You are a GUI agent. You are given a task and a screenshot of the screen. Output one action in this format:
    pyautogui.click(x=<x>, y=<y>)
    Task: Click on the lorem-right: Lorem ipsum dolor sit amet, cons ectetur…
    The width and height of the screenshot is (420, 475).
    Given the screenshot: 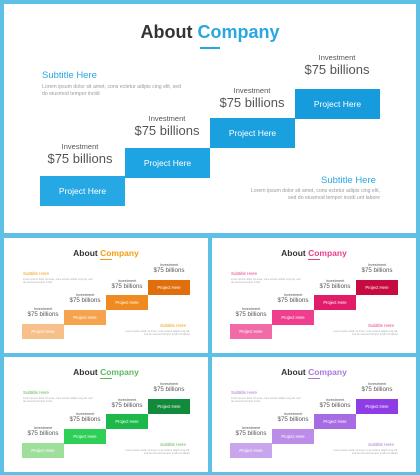 What is the action you would take?
    pyautogui.click(x=315, y=194)
    